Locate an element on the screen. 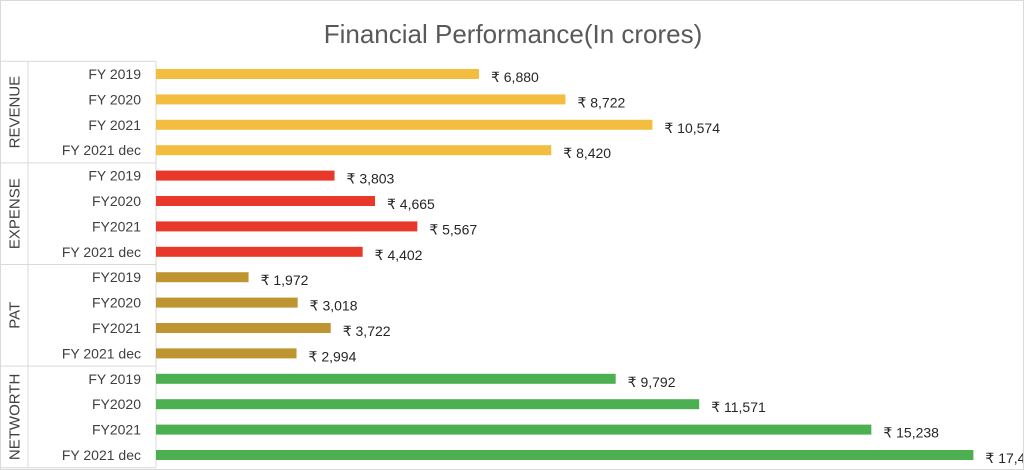 Image resolution: width=1024 pixels, height=470 pixels. data-label: ₹ 2,994 is located at coordinates (333, 356).